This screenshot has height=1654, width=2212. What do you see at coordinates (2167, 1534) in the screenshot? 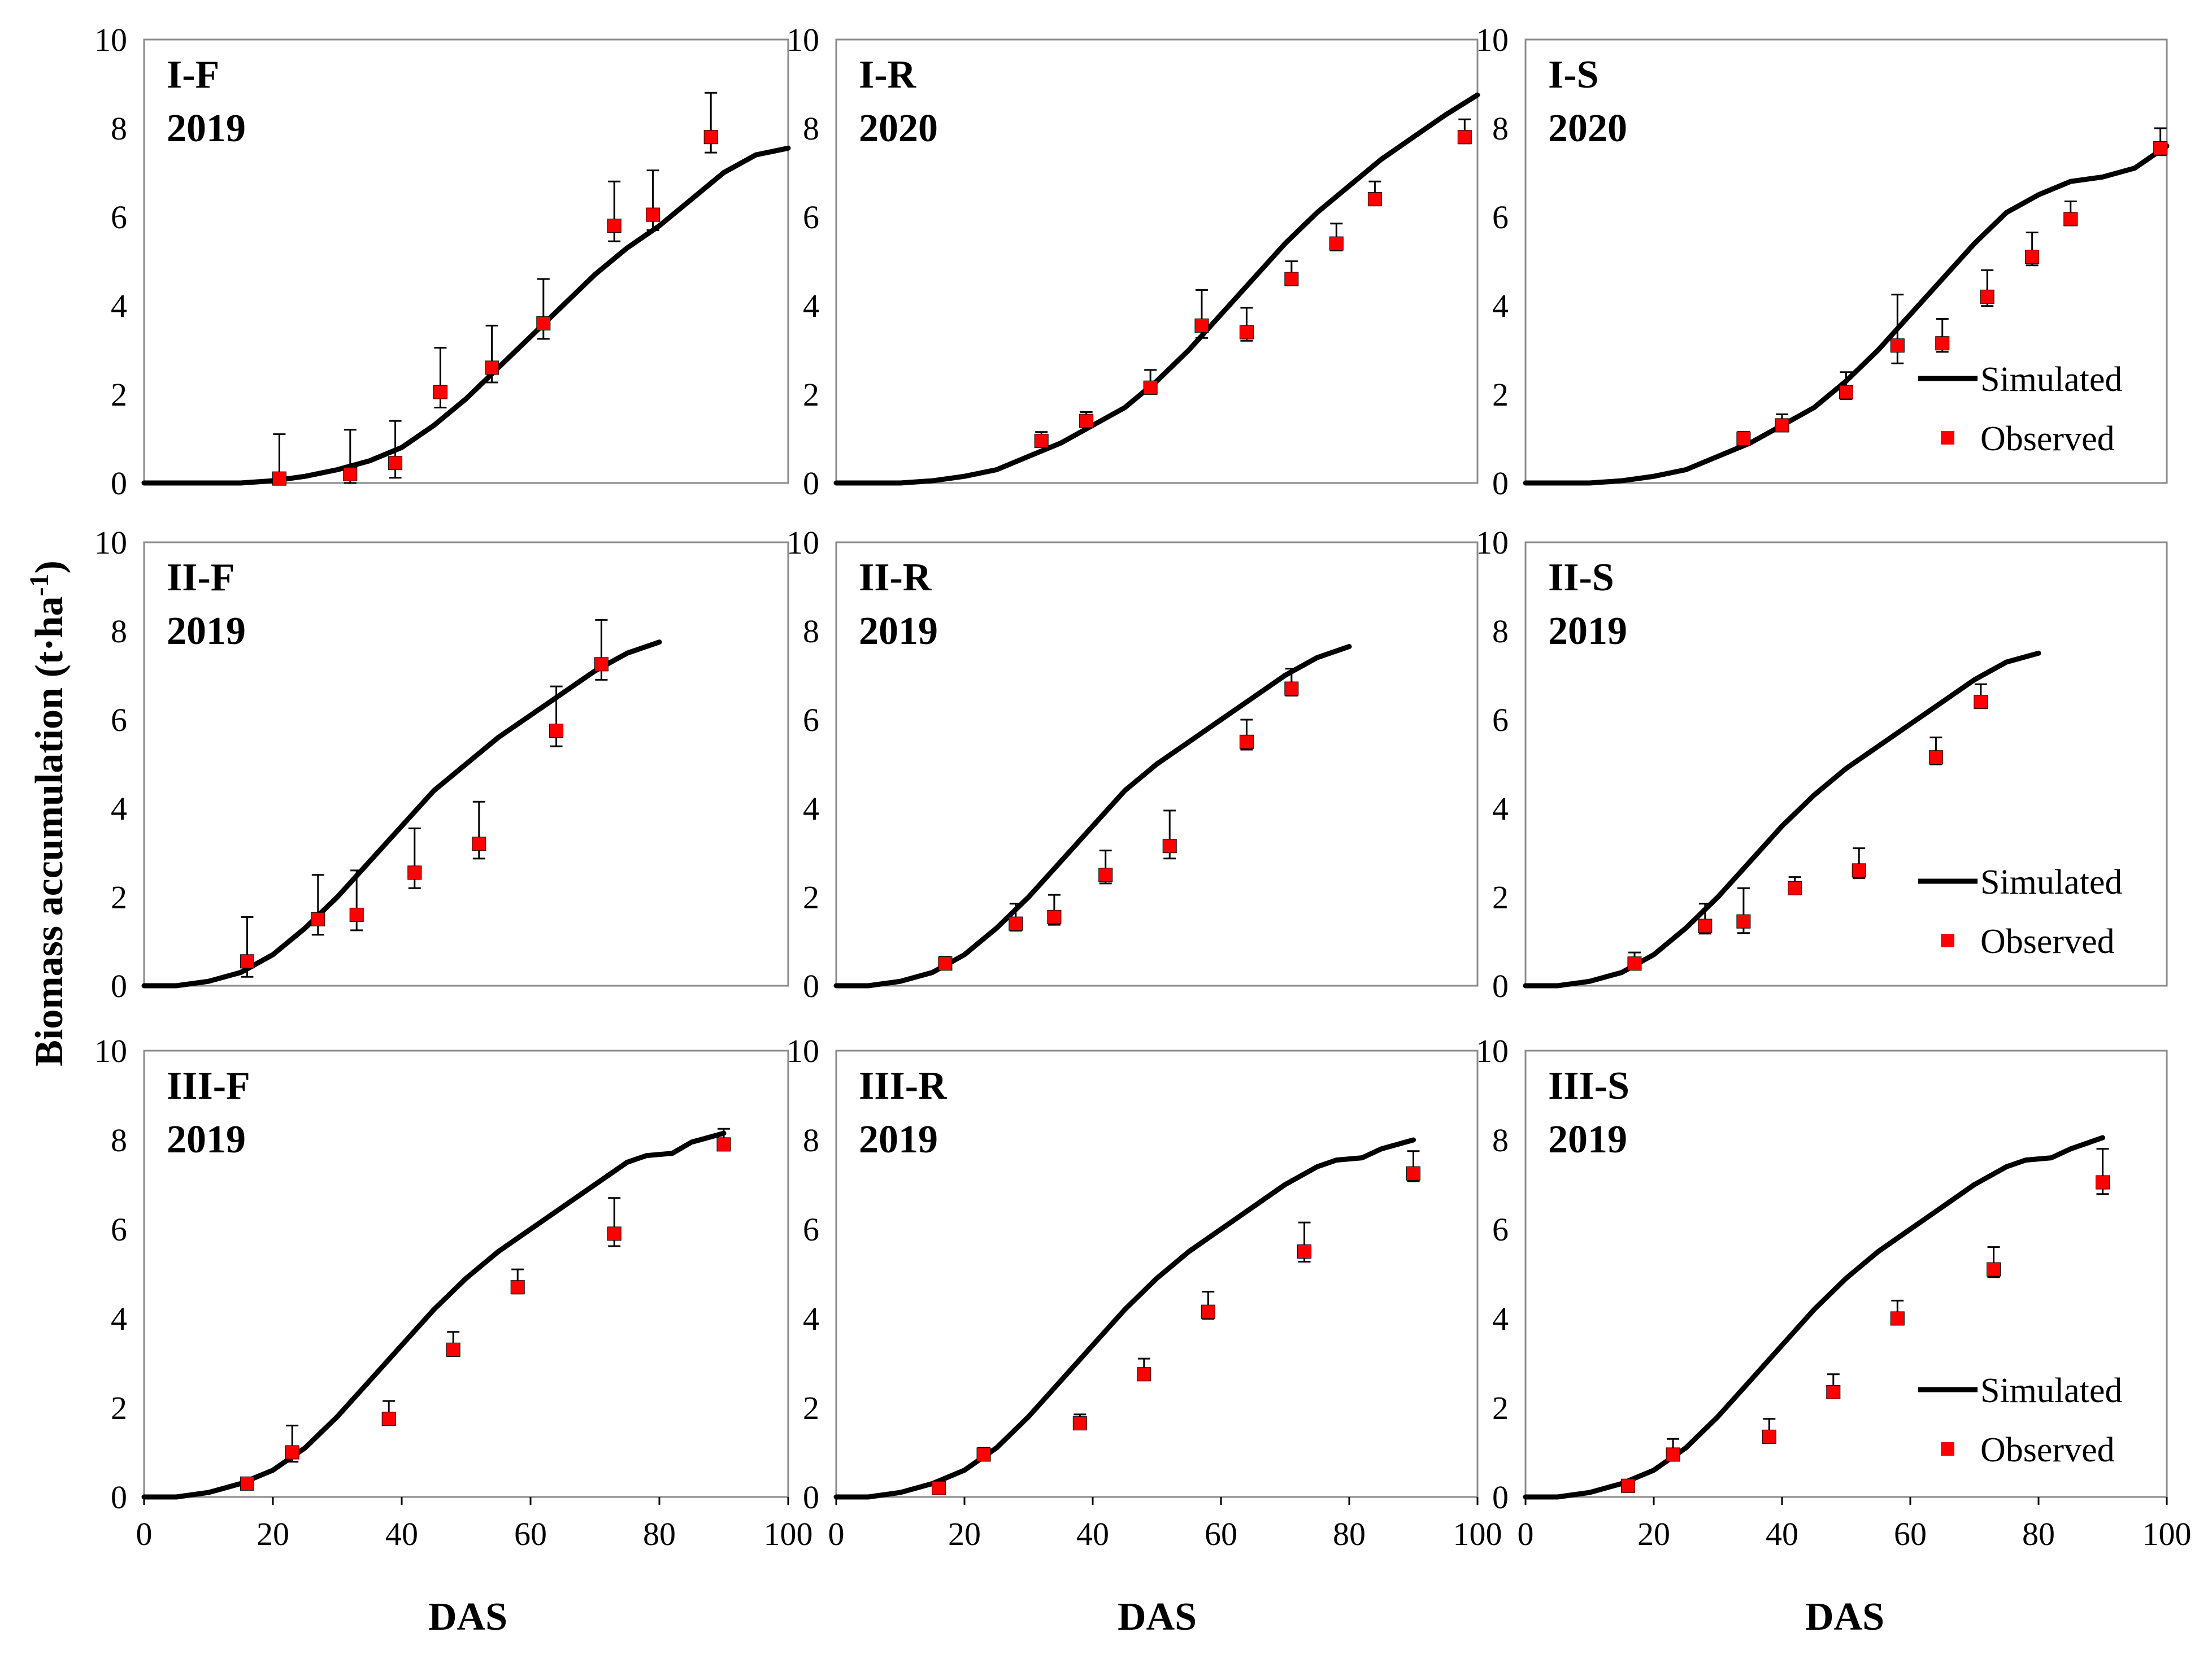
I see `x-tick-label: 100` at bounding box center [2167, 1534].